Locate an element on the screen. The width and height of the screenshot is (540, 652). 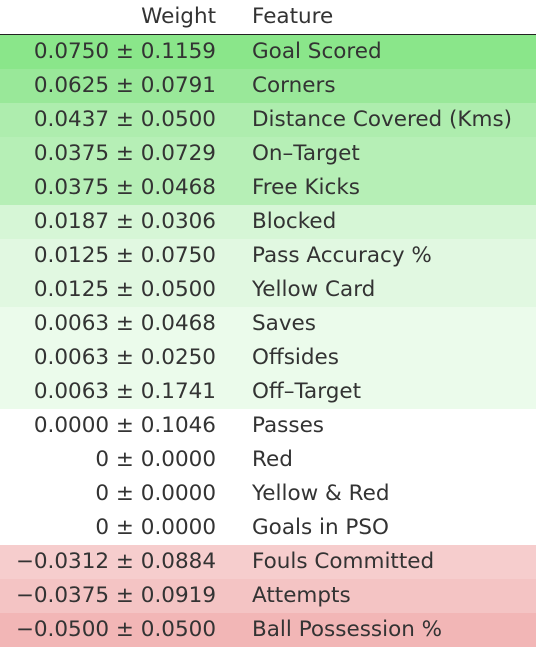
weight-cell: −0.0375 ± 0.0919 is located at coordinates (115, 595).